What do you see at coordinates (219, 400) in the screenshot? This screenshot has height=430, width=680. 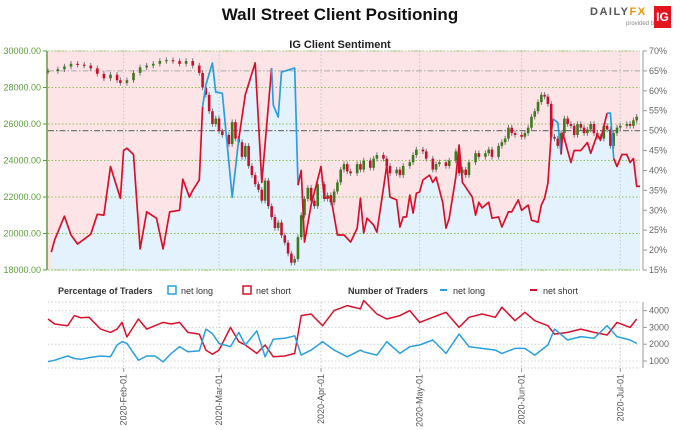 I see `date-tick-label: 2020-Mar-01` at bounding box center [219, 400].